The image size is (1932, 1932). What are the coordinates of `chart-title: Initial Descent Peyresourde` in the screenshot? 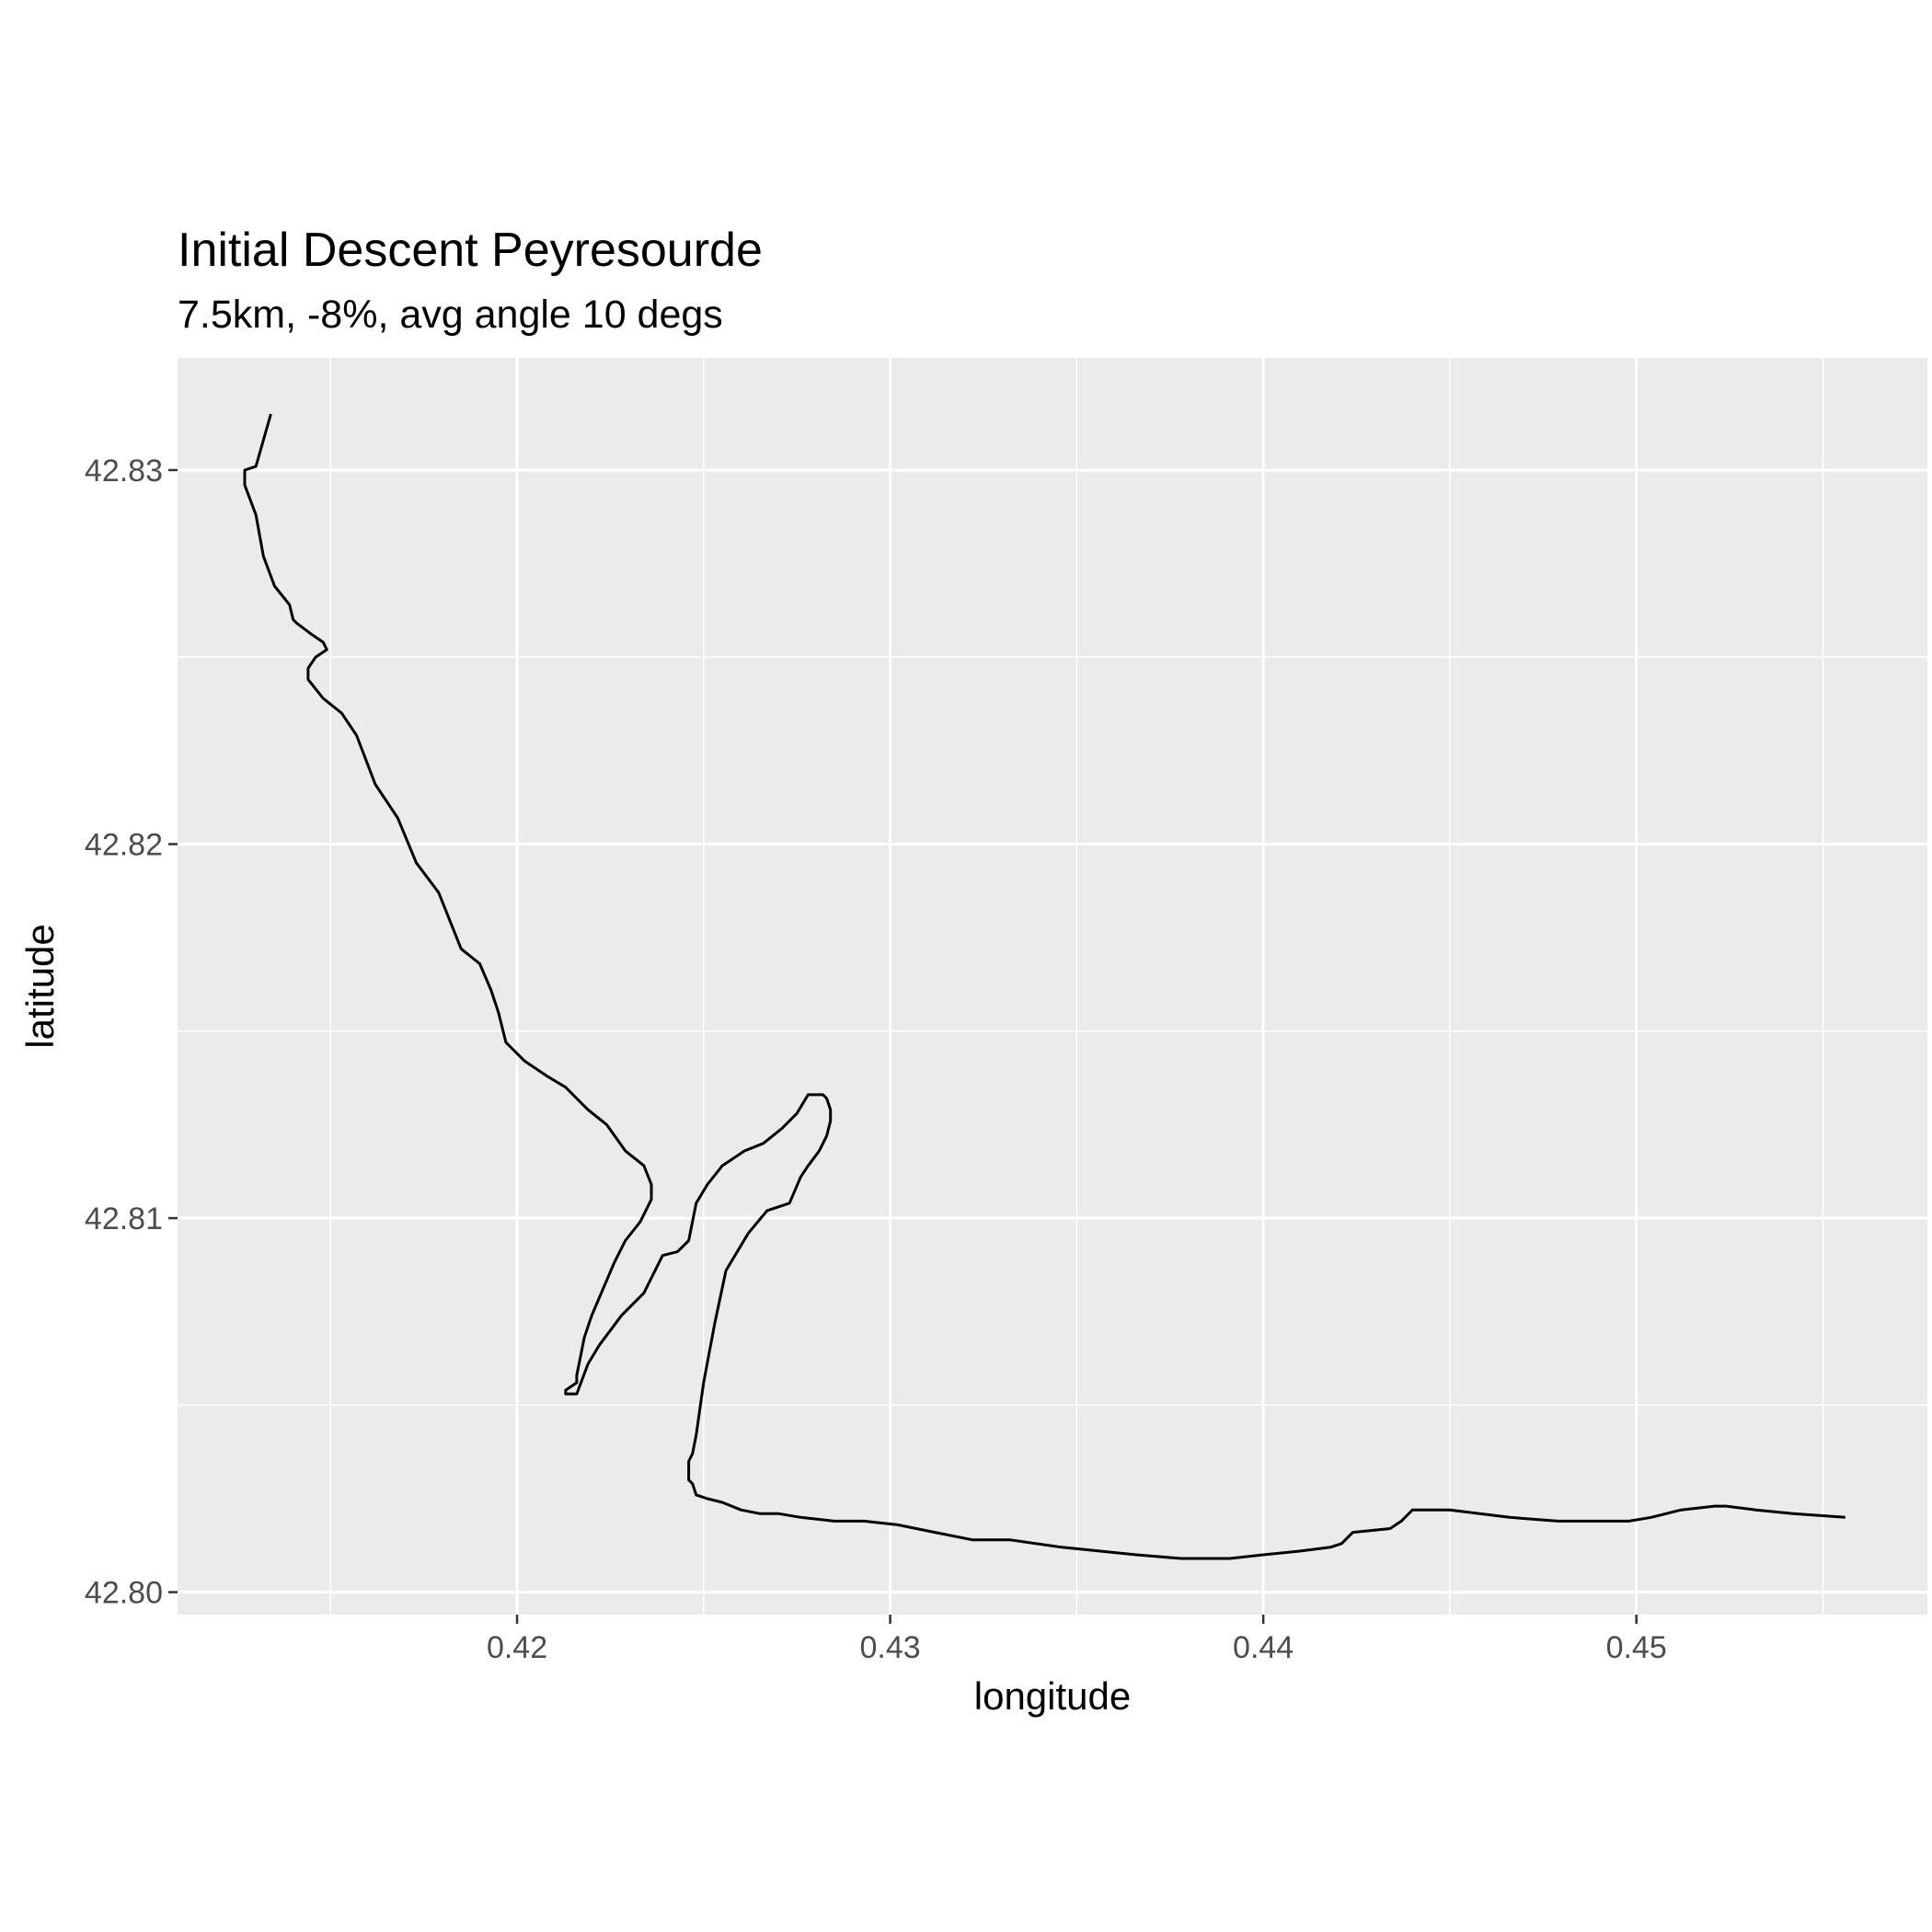 It's located at (470, 251).